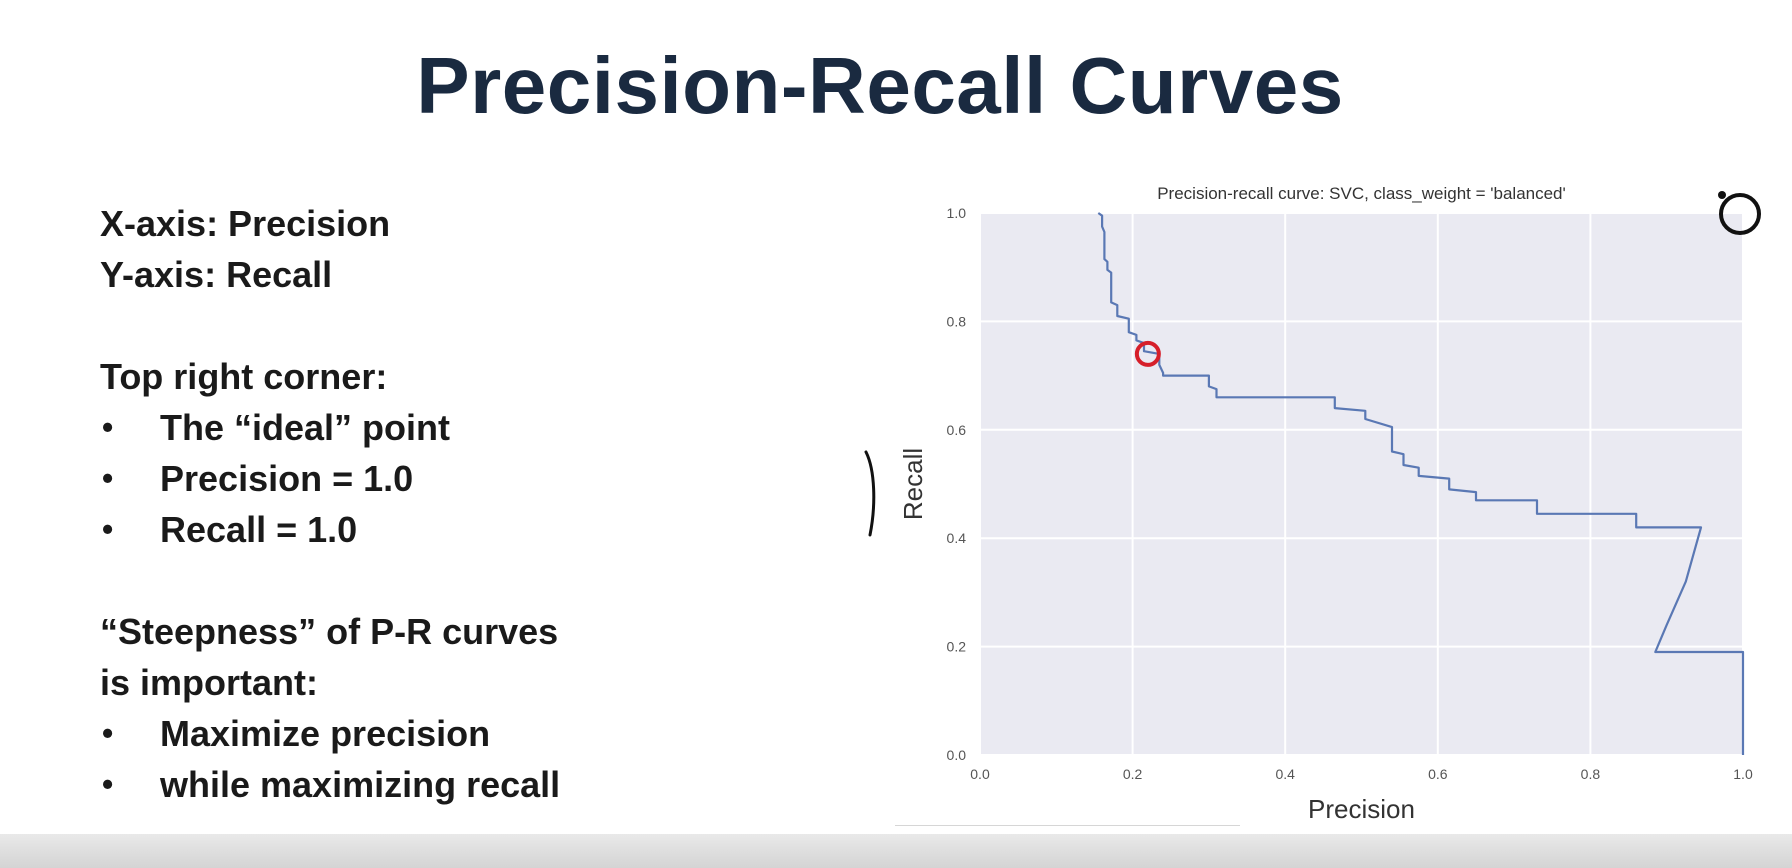 The width and height of the screenshot is (1792, 868). What do you see at coordinates (1361, 809) in the screenshot?
I see `x-axis-label: Precision` at bounding box center [1361, 809].